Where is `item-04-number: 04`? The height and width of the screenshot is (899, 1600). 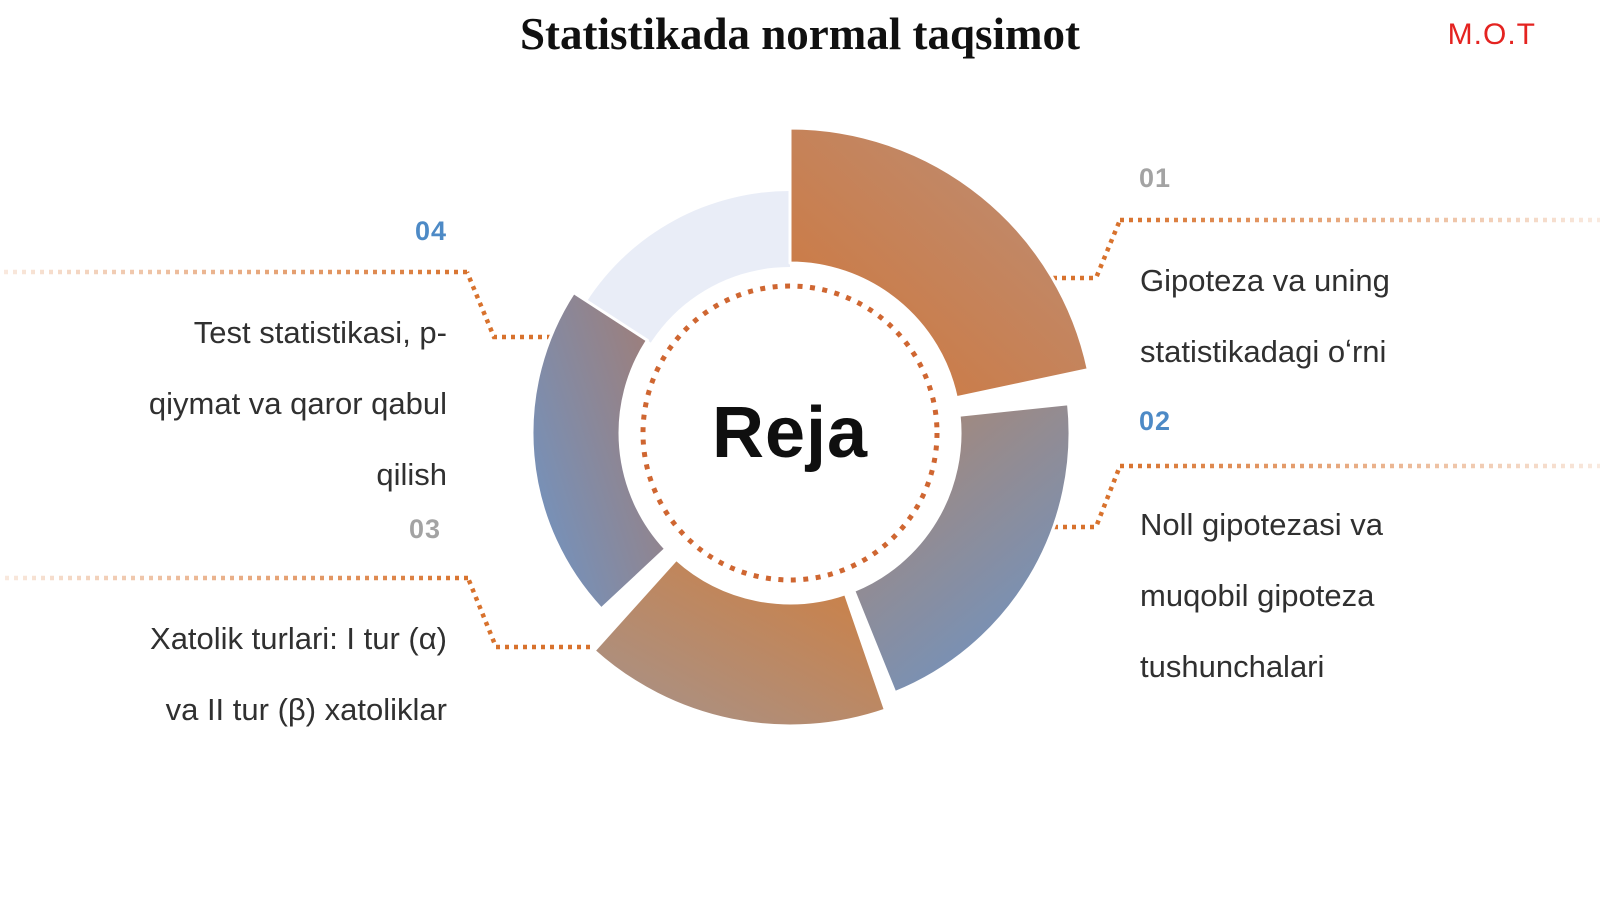
item-04-number: 04 is located at coordinates (430, 231).